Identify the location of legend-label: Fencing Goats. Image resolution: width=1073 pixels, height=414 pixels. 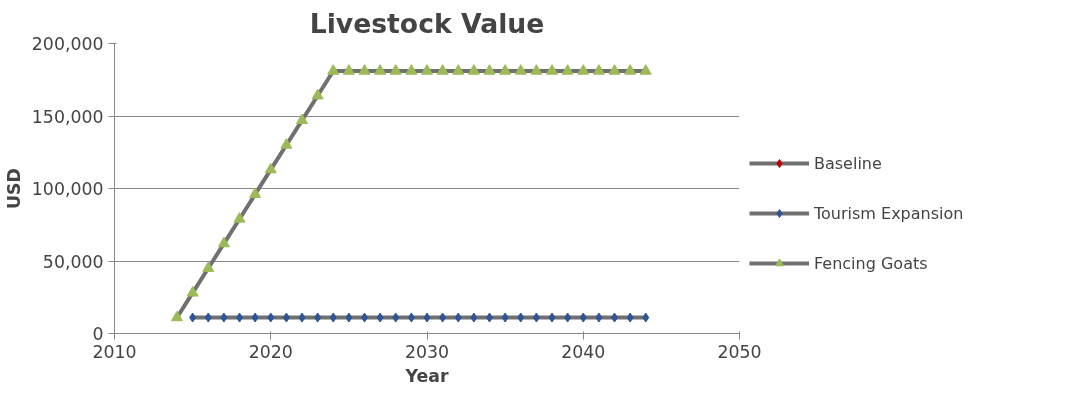
(871, 263).